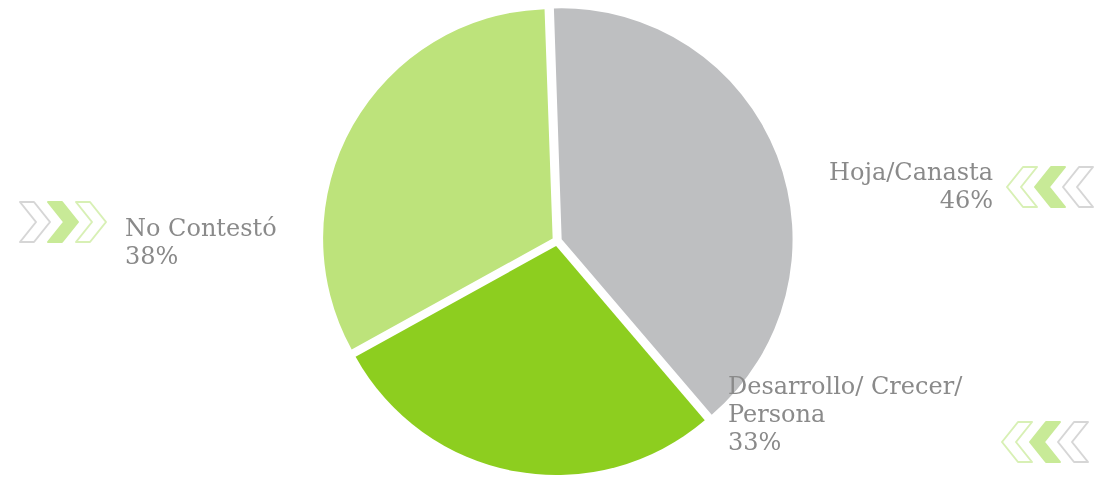 The image size is (1114, 482). I want to click on slice-label: Hoja/Canasta, so click(911, 172).